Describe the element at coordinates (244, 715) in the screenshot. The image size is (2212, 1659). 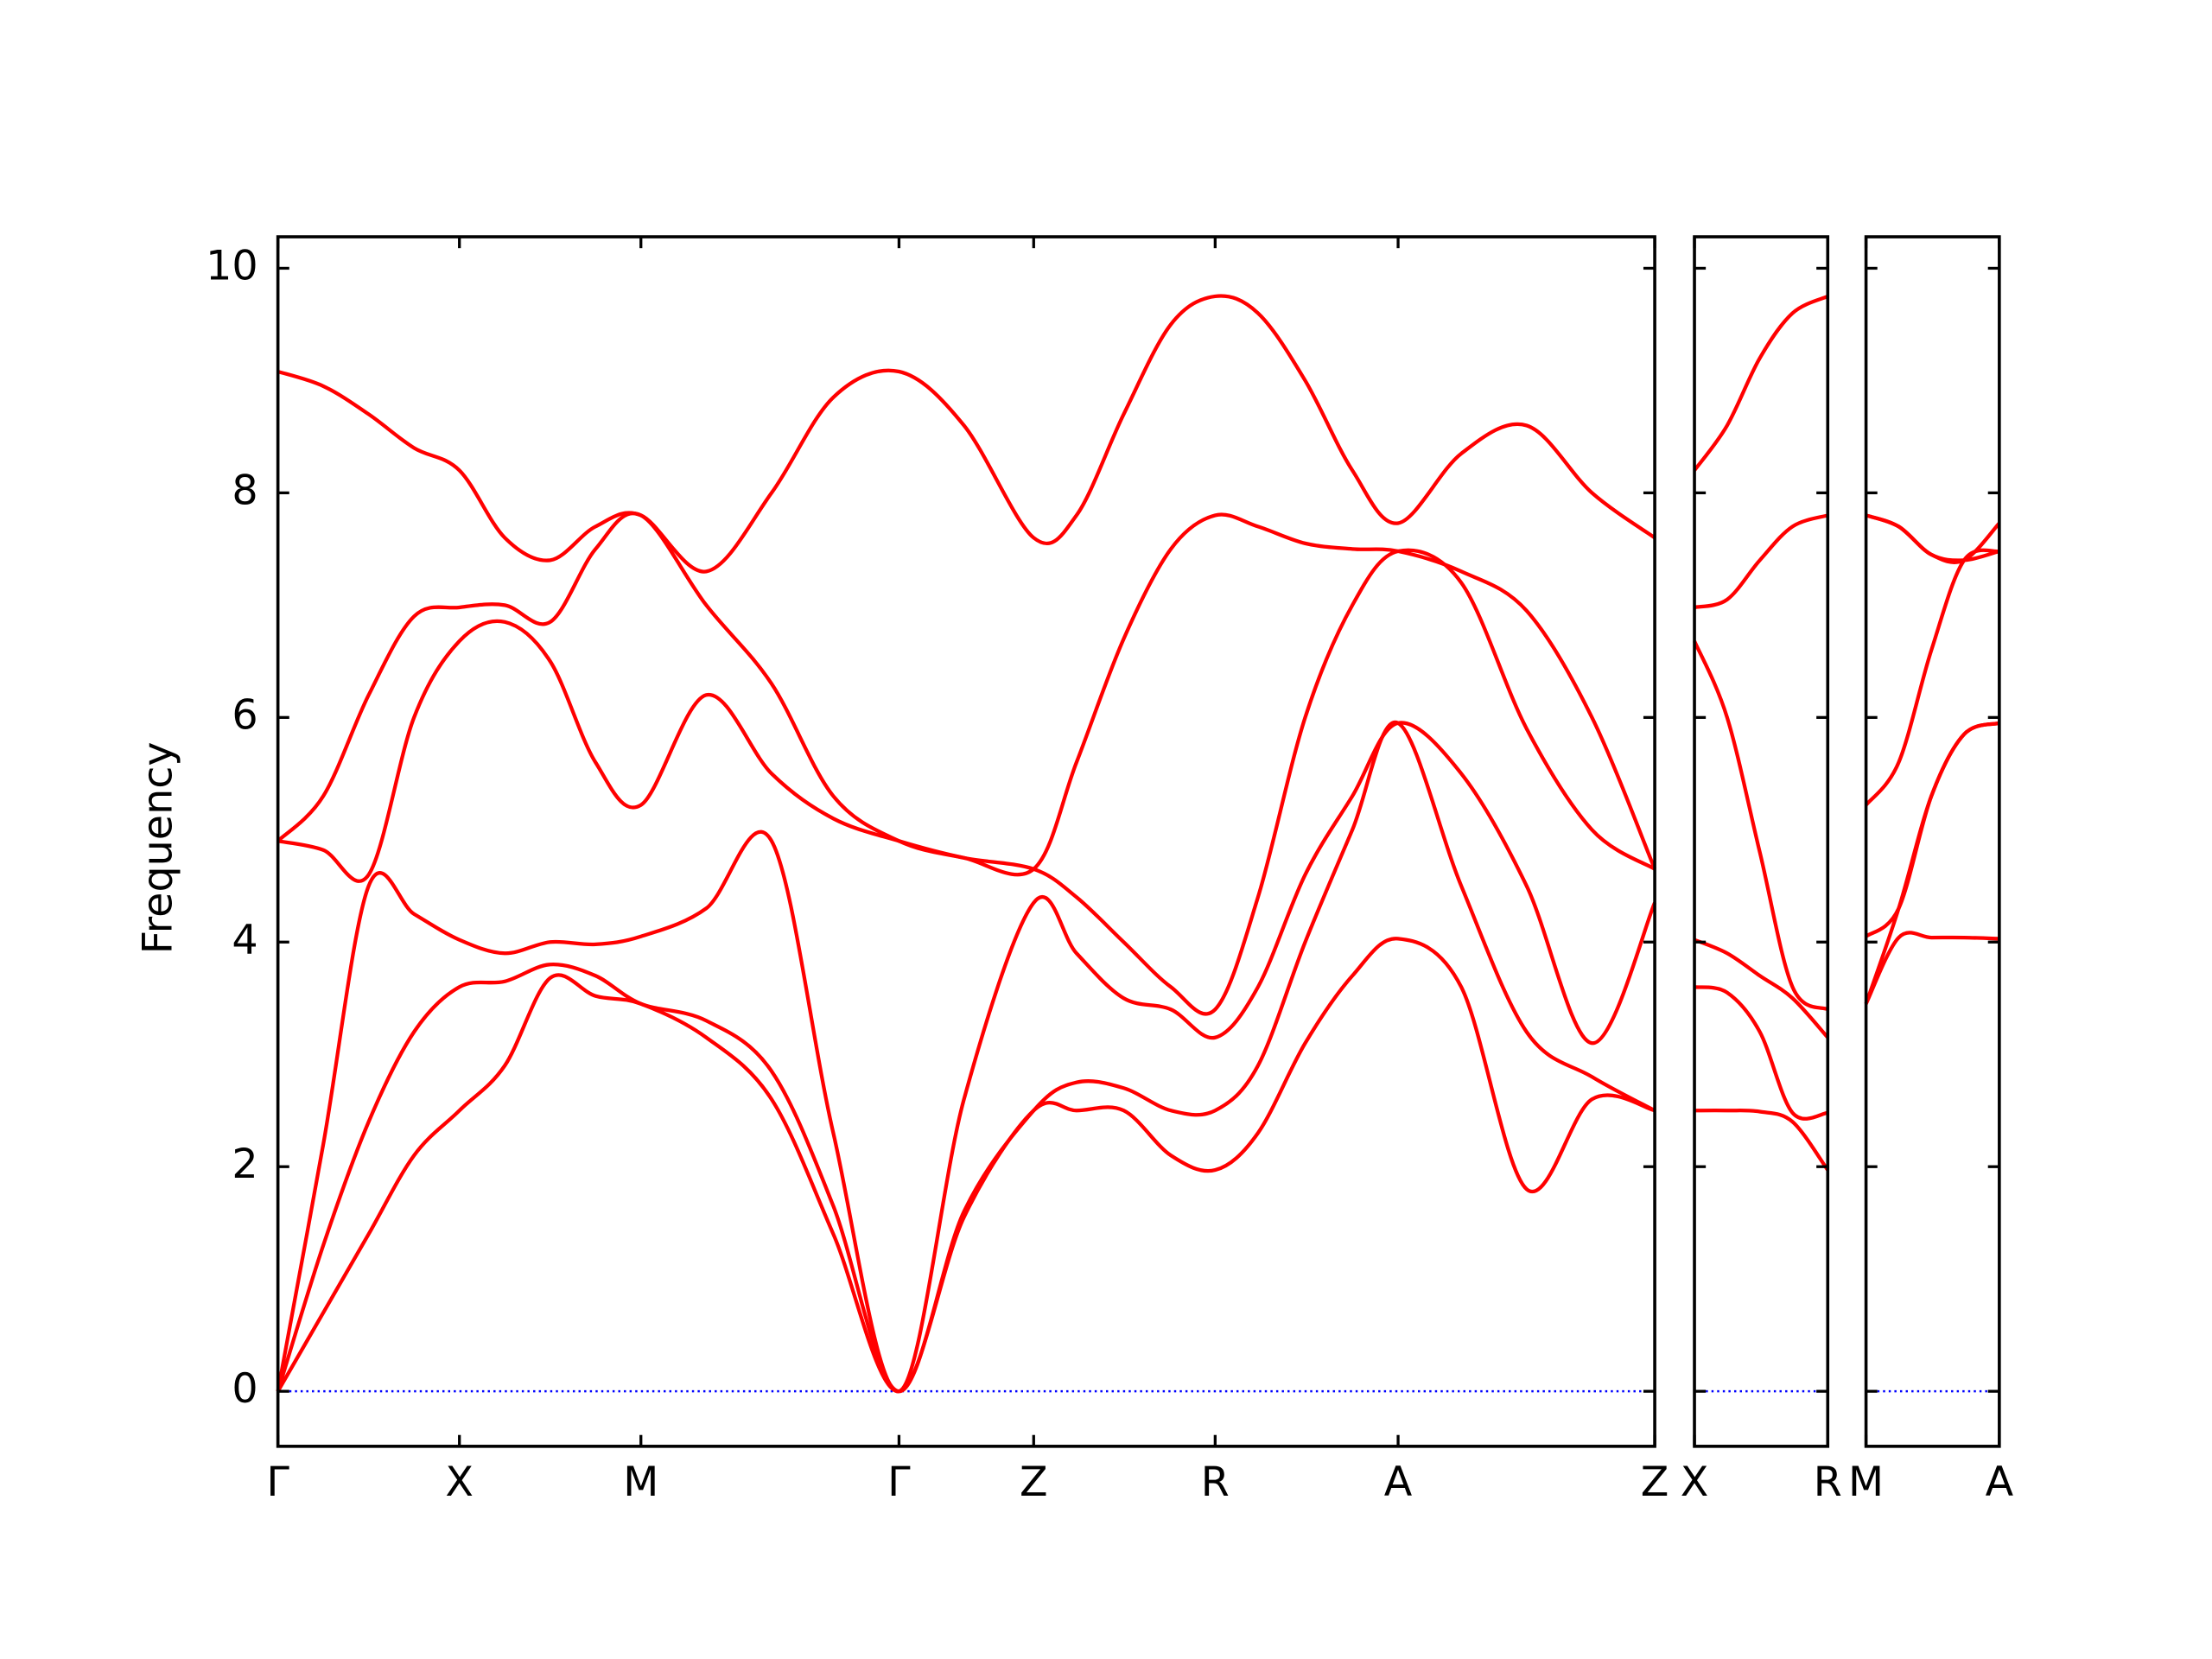
I see `y-tick-label: 6` at that location.